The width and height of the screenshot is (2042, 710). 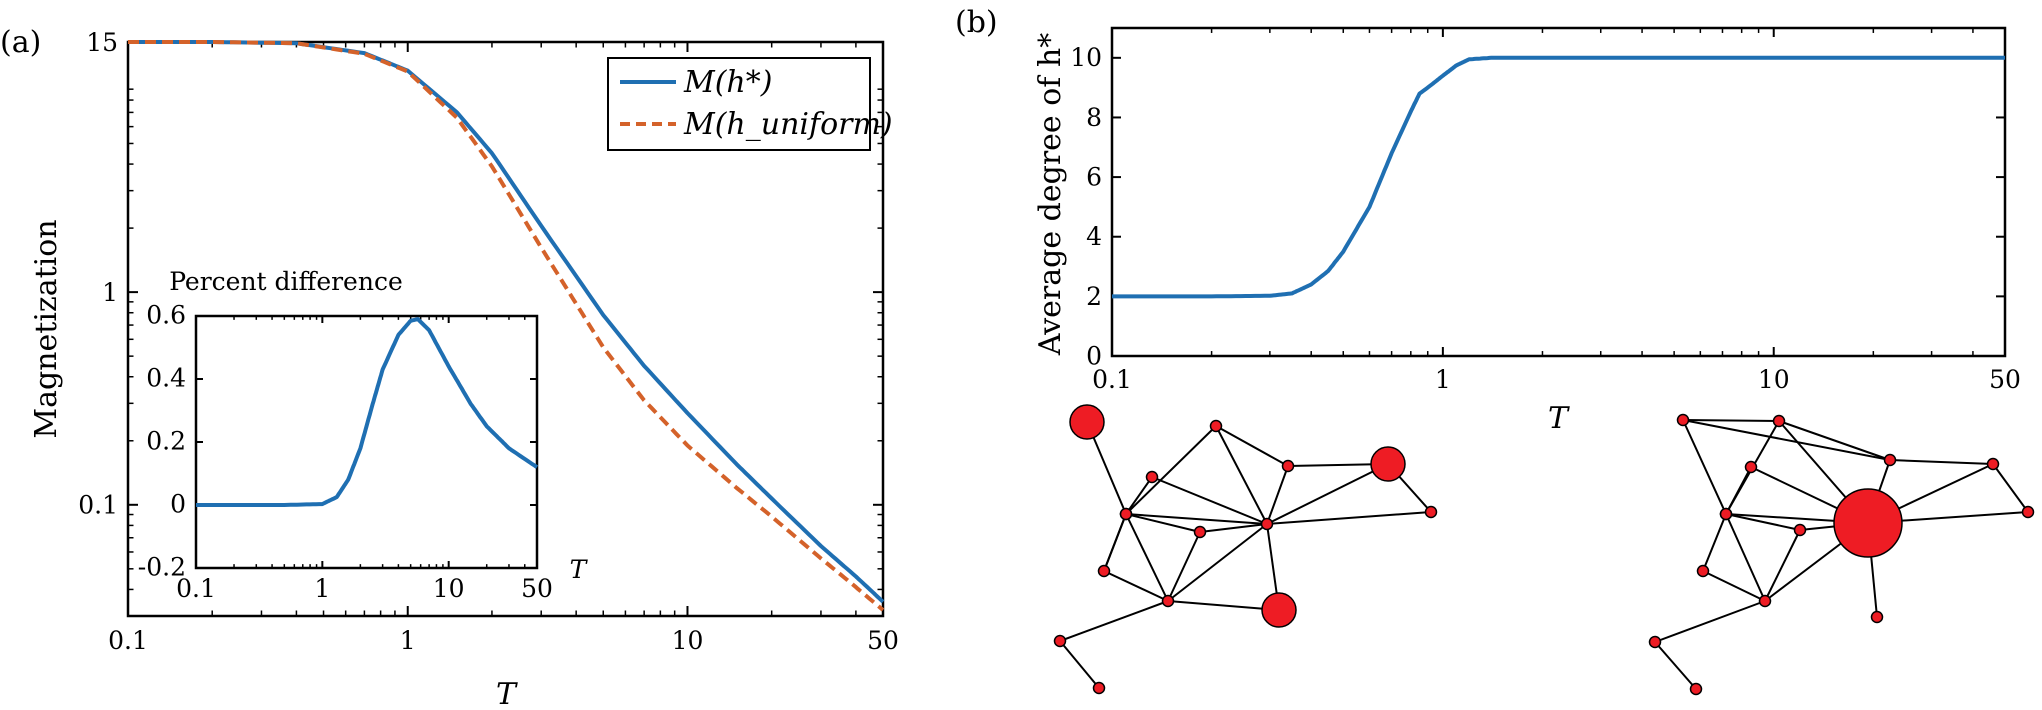 I want to click on inset-ticks: 0.1 1 10 50 -0.2 0 0.2 0.4 0.6, so click(x=345, y=451).